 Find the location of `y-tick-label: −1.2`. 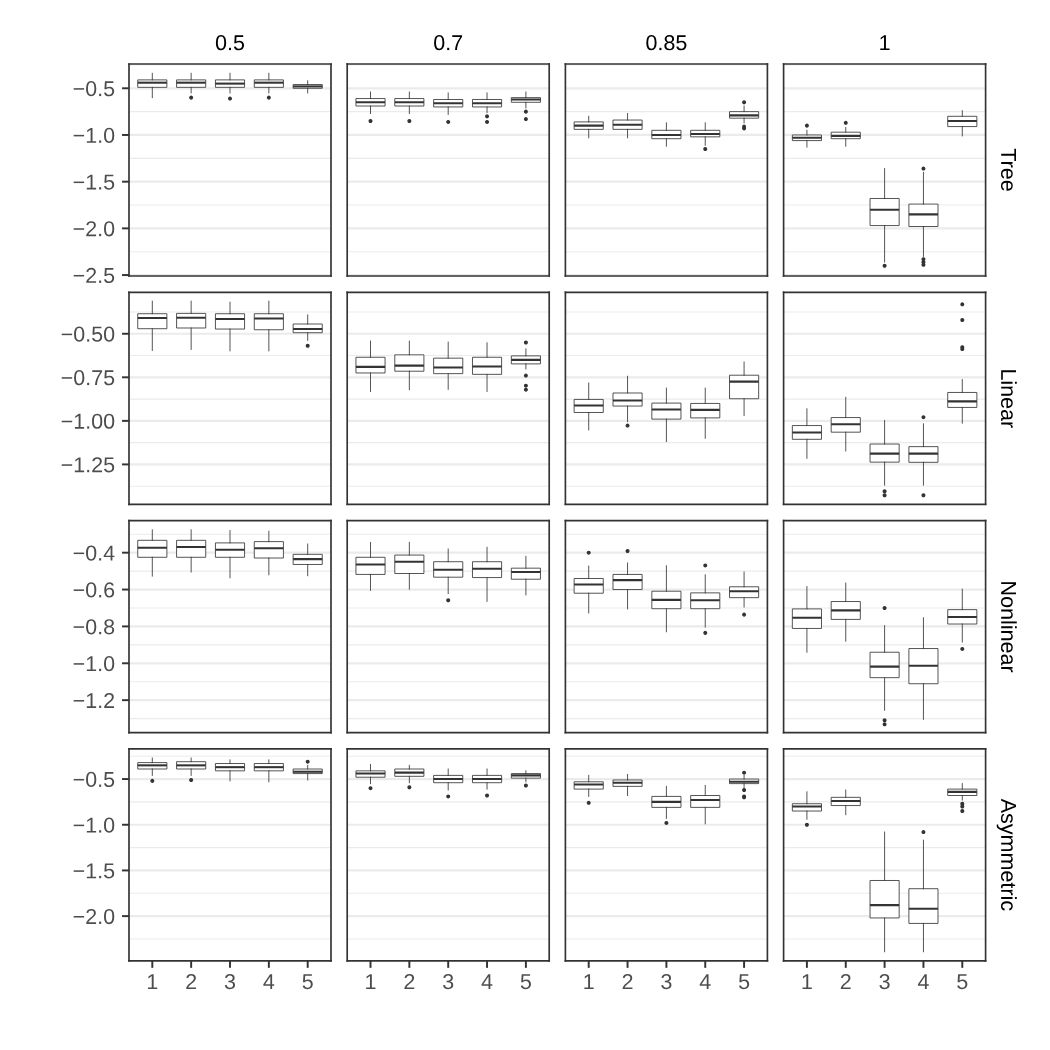

y-tick-label: −1.2 is located at coordinates (94, 700).